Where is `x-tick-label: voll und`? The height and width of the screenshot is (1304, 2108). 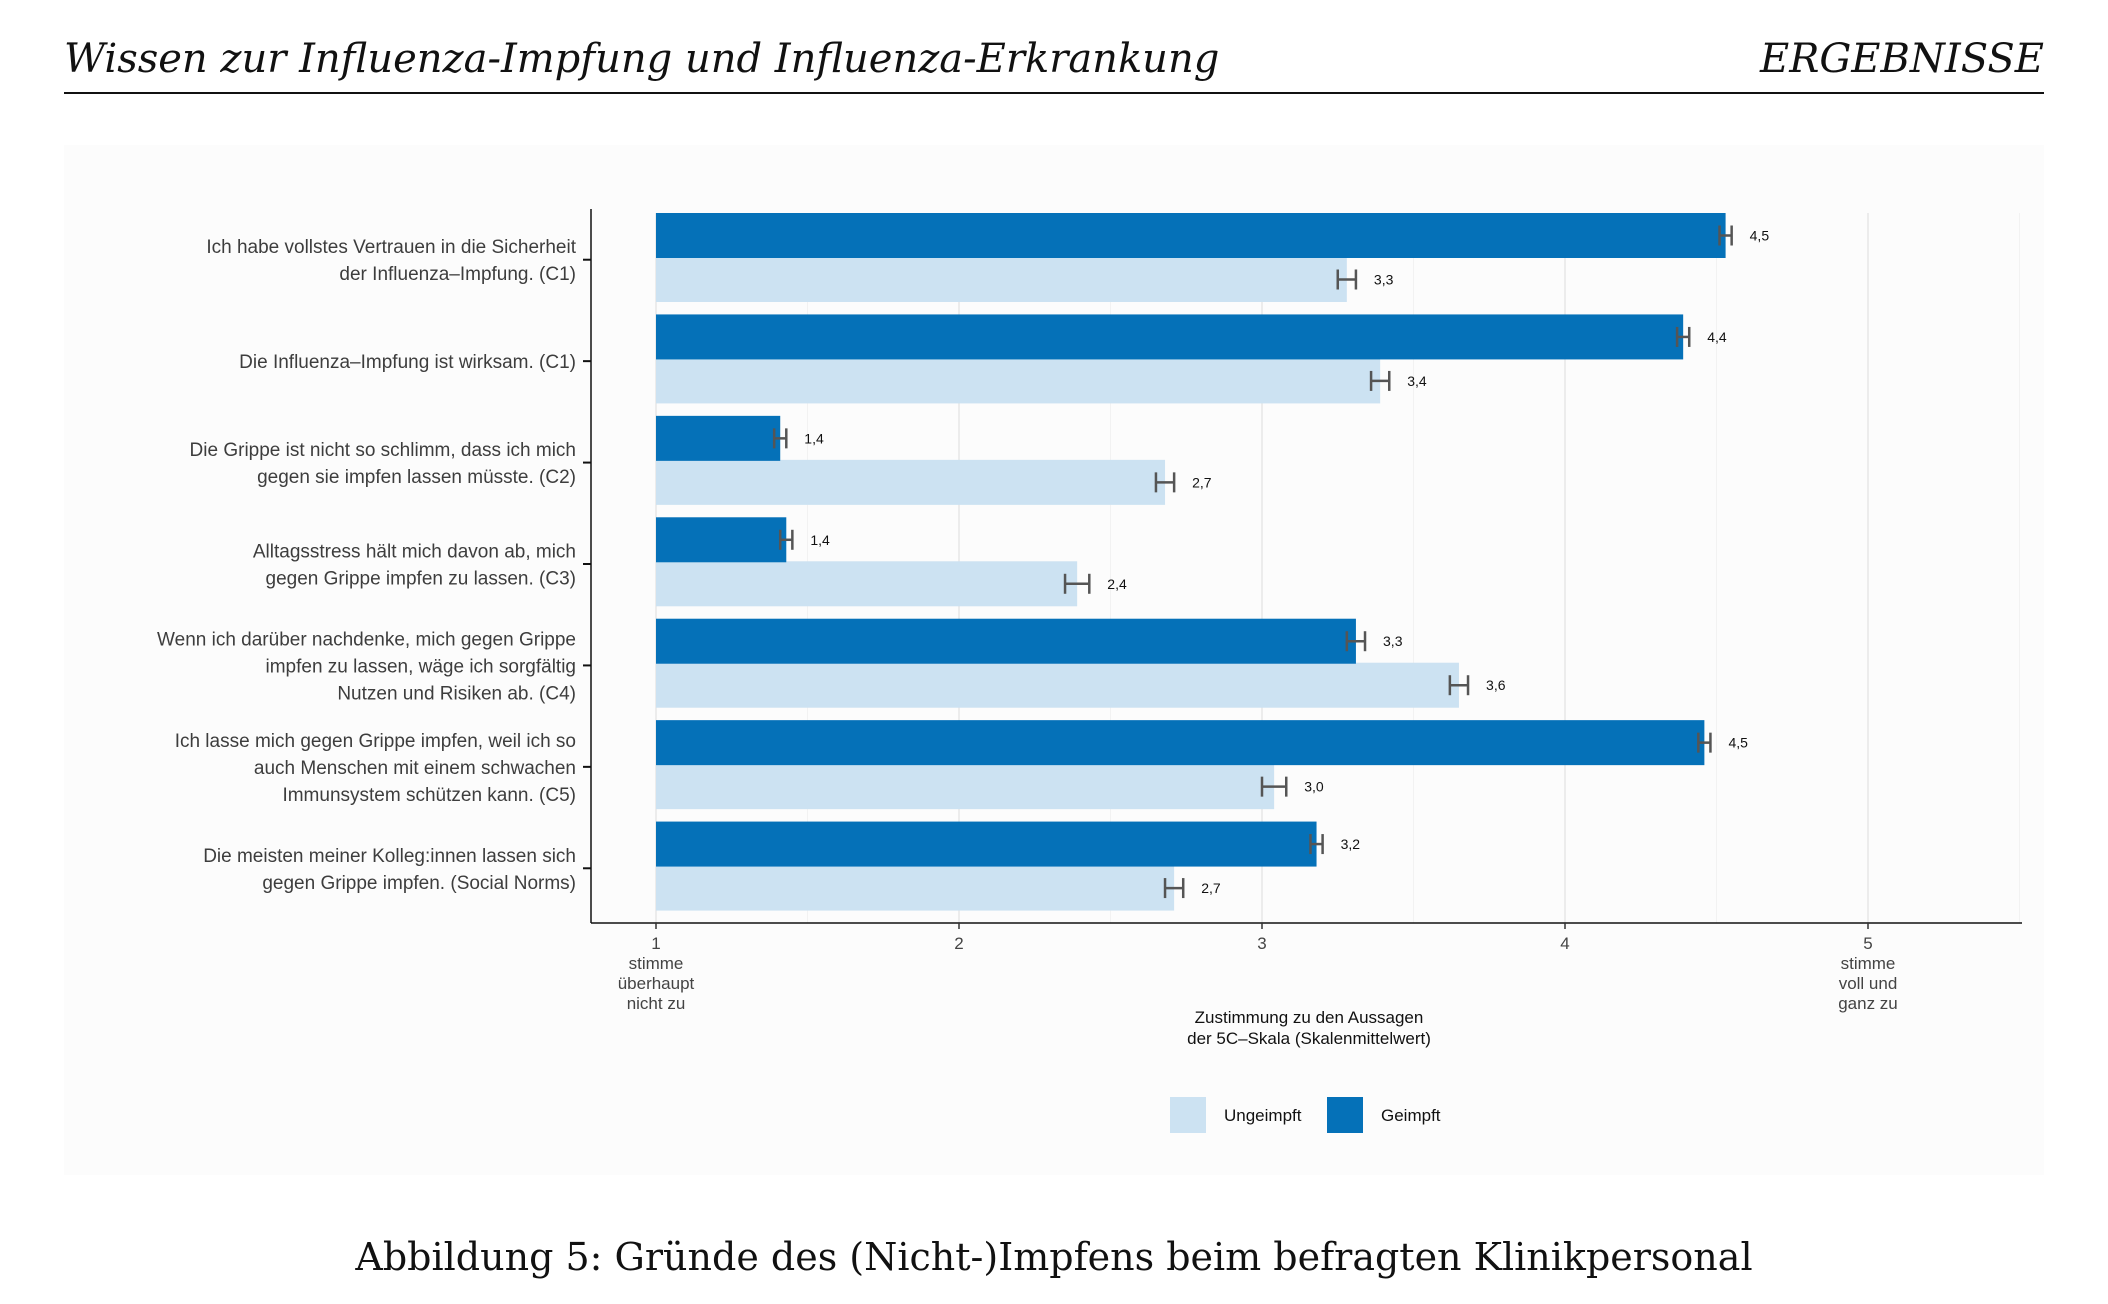 x-tick-label: voll und is located at coordinates (1868, 983).